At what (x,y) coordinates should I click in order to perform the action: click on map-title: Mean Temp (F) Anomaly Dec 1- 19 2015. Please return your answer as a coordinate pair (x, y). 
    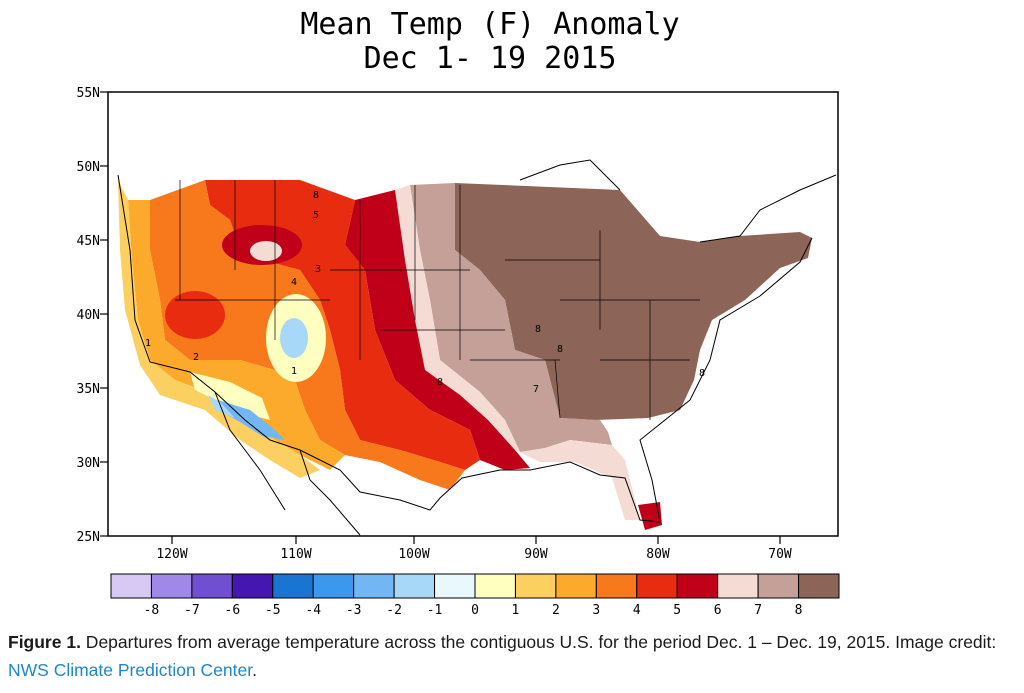
    Looking at the image, I should click on (490, 42).